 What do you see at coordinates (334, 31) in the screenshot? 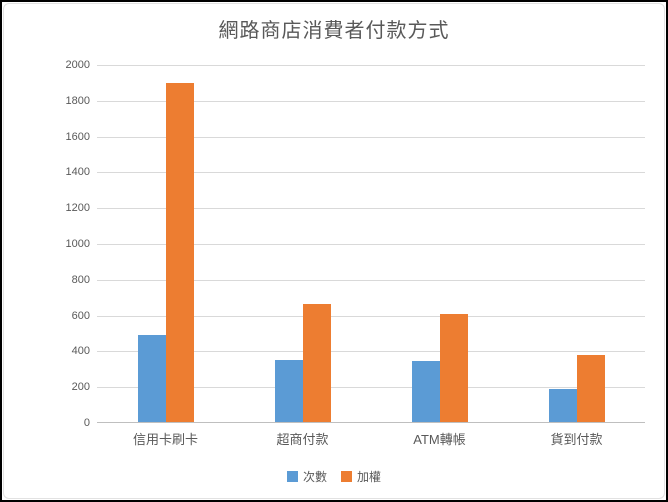
I see `chart-title: 網路商店消費者付款方式` at bounding box center [334, 31].